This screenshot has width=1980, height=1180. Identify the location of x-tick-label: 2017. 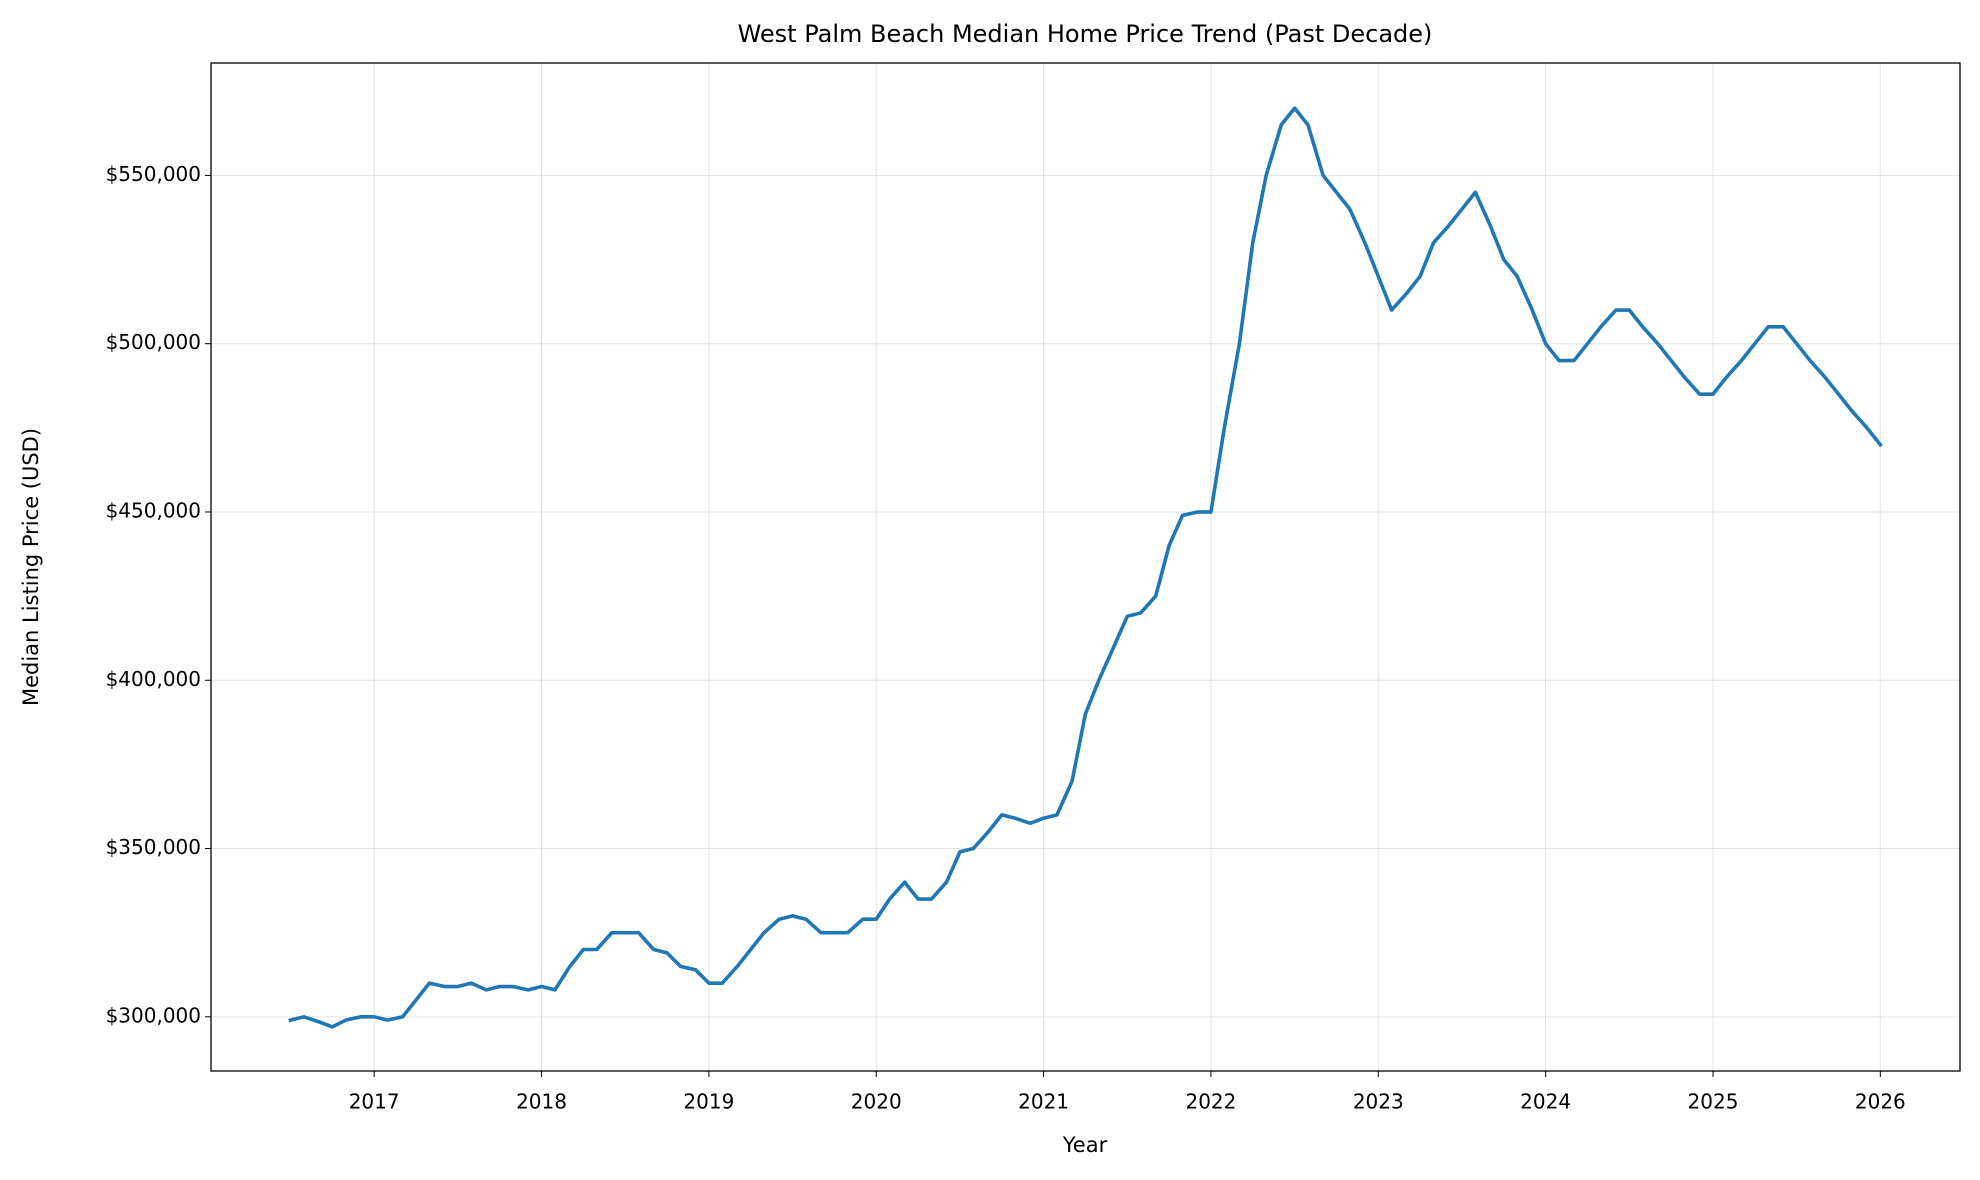
(374, 1102).